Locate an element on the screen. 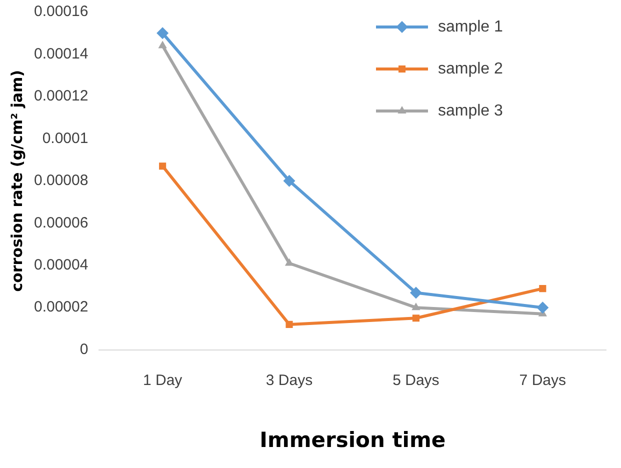 The image size is (621, 468). y-tick-label: 0.00004 is located at coordinates (61, 265).